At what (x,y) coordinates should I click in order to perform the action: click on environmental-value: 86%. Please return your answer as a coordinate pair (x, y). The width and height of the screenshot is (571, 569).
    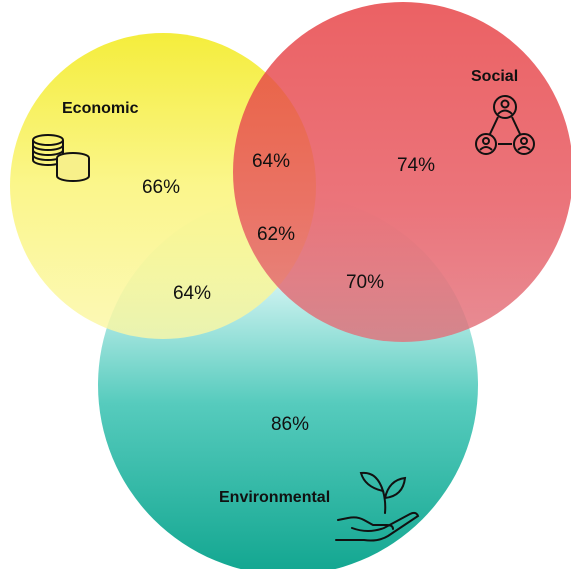
    Looking at the image, I should click on (290, 424).